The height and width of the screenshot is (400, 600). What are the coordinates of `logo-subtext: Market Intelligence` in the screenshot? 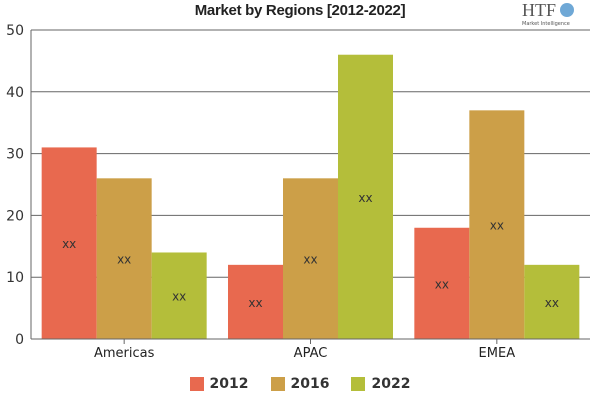 It's located at (546, 24).